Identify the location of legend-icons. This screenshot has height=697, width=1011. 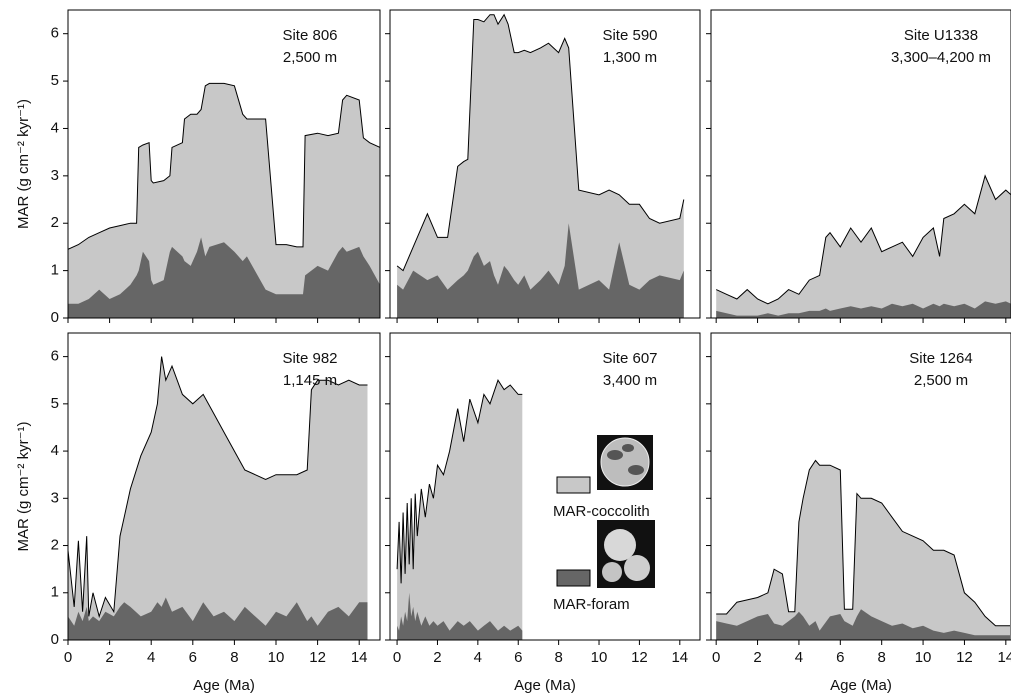
(626, 511).